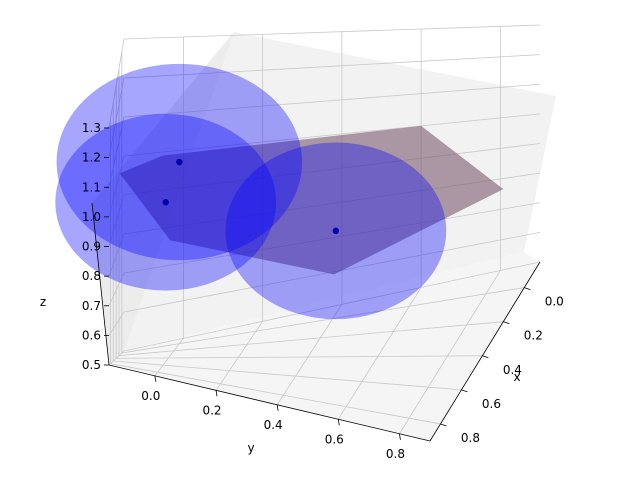  Describe the element at coordinates (516, 377) in the screenshot. I see `x-axis-label: x` at that location.